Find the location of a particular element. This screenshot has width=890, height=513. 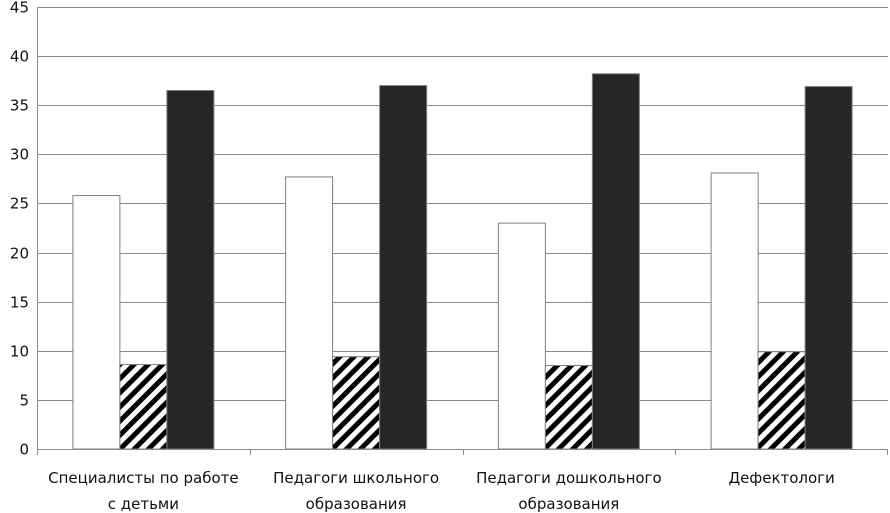

y-tick-label: 20 is located at coordinates (19, 254).